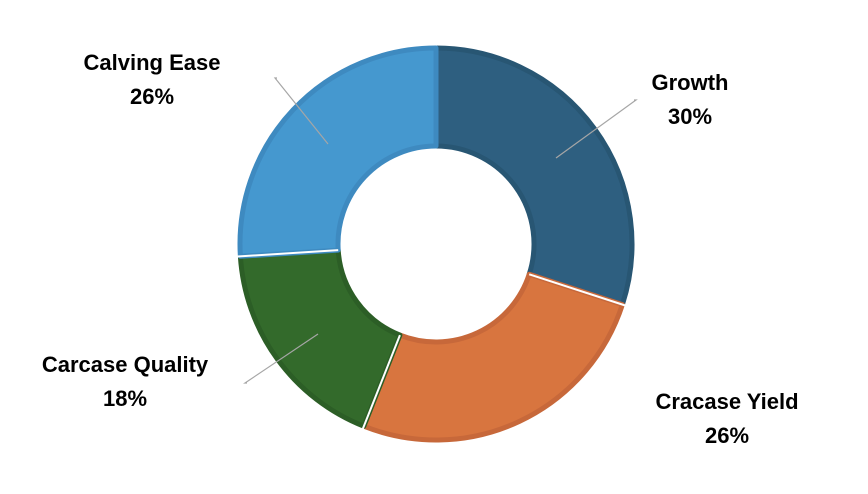 The image size is (868, 494). Describe the element at coordinates (534, 176) in the screenshot. I see `slice-growth` at that location.